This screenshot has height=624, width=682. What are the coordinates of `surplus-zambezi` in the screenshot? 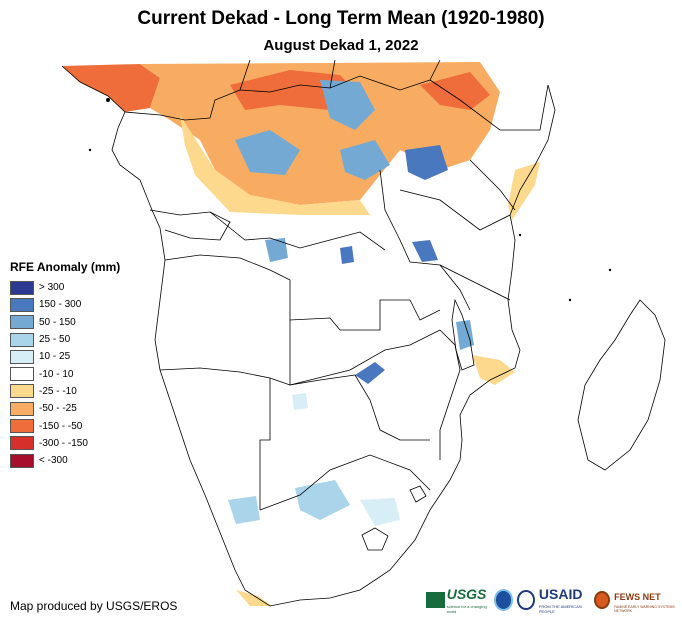 It's located at (370, 373).